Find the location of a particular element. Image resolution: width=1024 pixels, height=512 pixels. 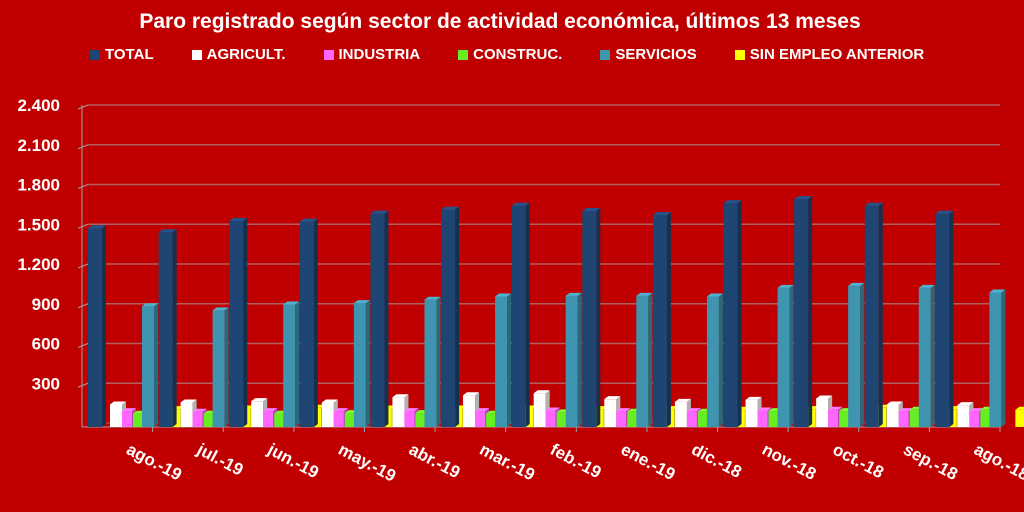

y-tick-label: 1.800 is located at coordinates (38, 185).